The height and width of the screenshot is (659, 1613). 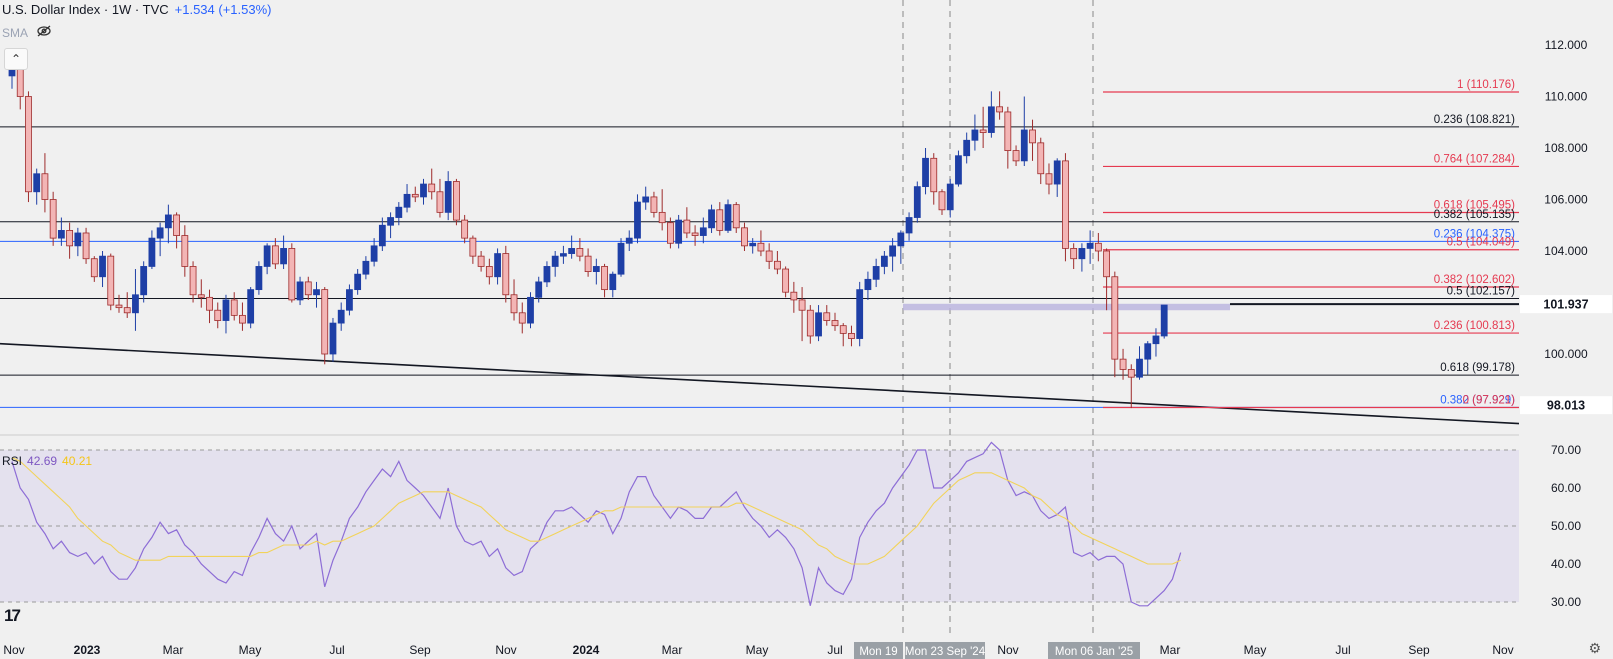 What do you see at coordinates (1481, 243) in the screenshot?
I see `fib-level-label: 0.5 (104.049)` at bounding box center [1481, 243].